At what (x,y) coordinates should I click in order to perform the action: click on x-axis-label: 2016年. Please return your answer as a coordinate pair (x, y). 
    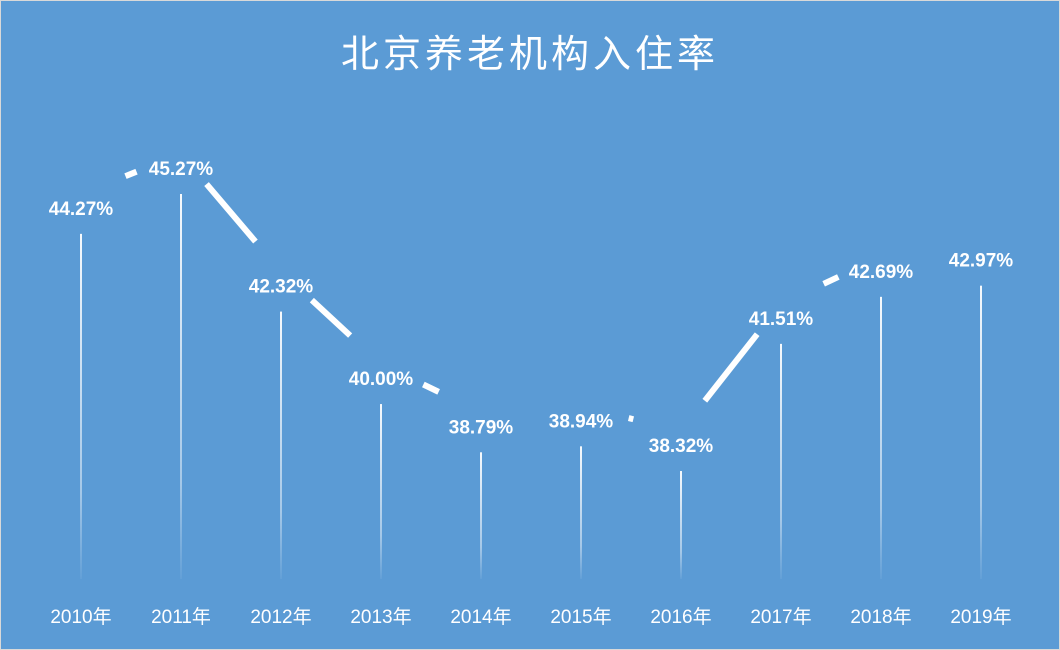
    Looking at the image, I should click on (681, 617).